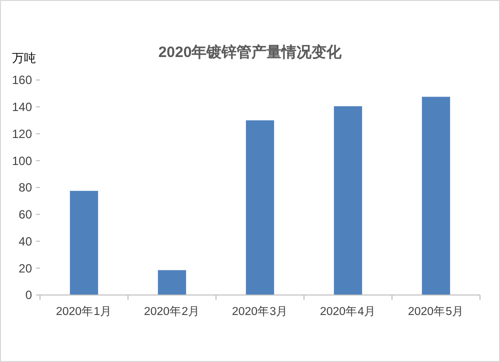  Describe the element at coordinates (25, 187) in the screenshot. I see `y-tick-label: 80` at that location.